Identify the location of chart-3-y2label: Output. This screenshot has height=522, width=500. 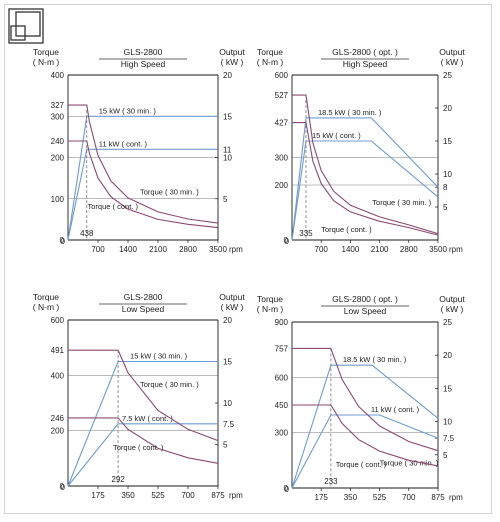
(452, 299).